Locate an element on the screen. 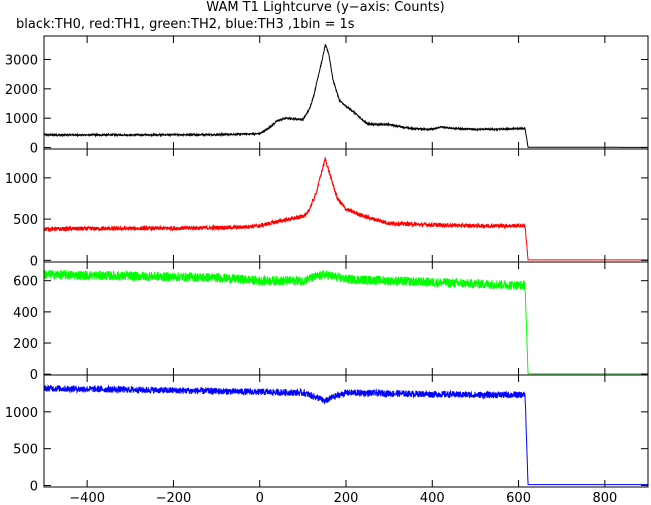  y-tick-label: 600 is located at coordinates (25, 282).